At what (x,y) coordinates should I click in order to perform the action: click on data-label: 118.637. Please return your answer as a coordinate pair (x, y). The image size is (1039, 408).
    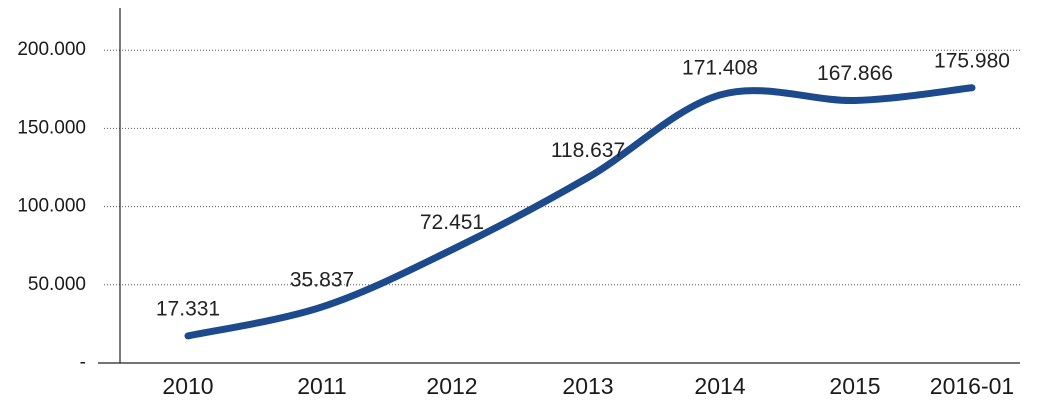
    Looking at the image, I should click on (588, 150).